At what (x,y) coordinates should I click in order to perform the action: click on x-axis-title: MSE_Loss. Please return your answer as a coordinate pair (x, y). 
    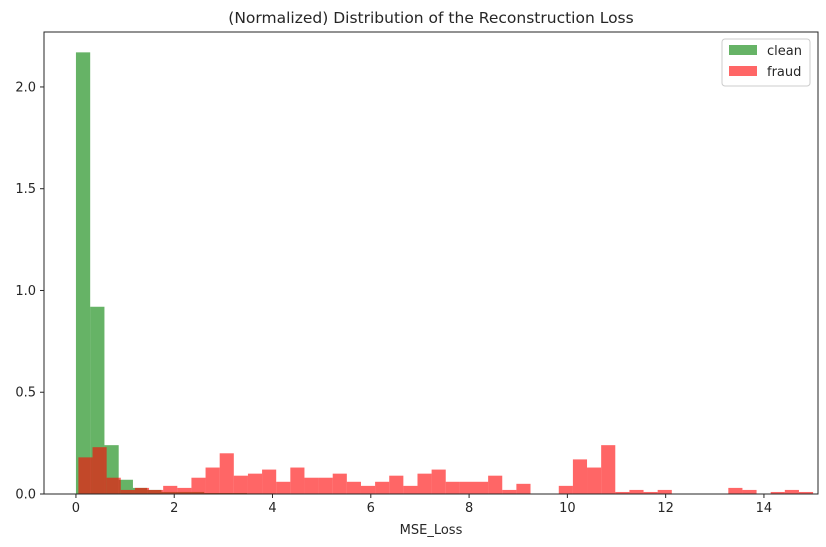
    Looking at the image, I should click on (431, 530).